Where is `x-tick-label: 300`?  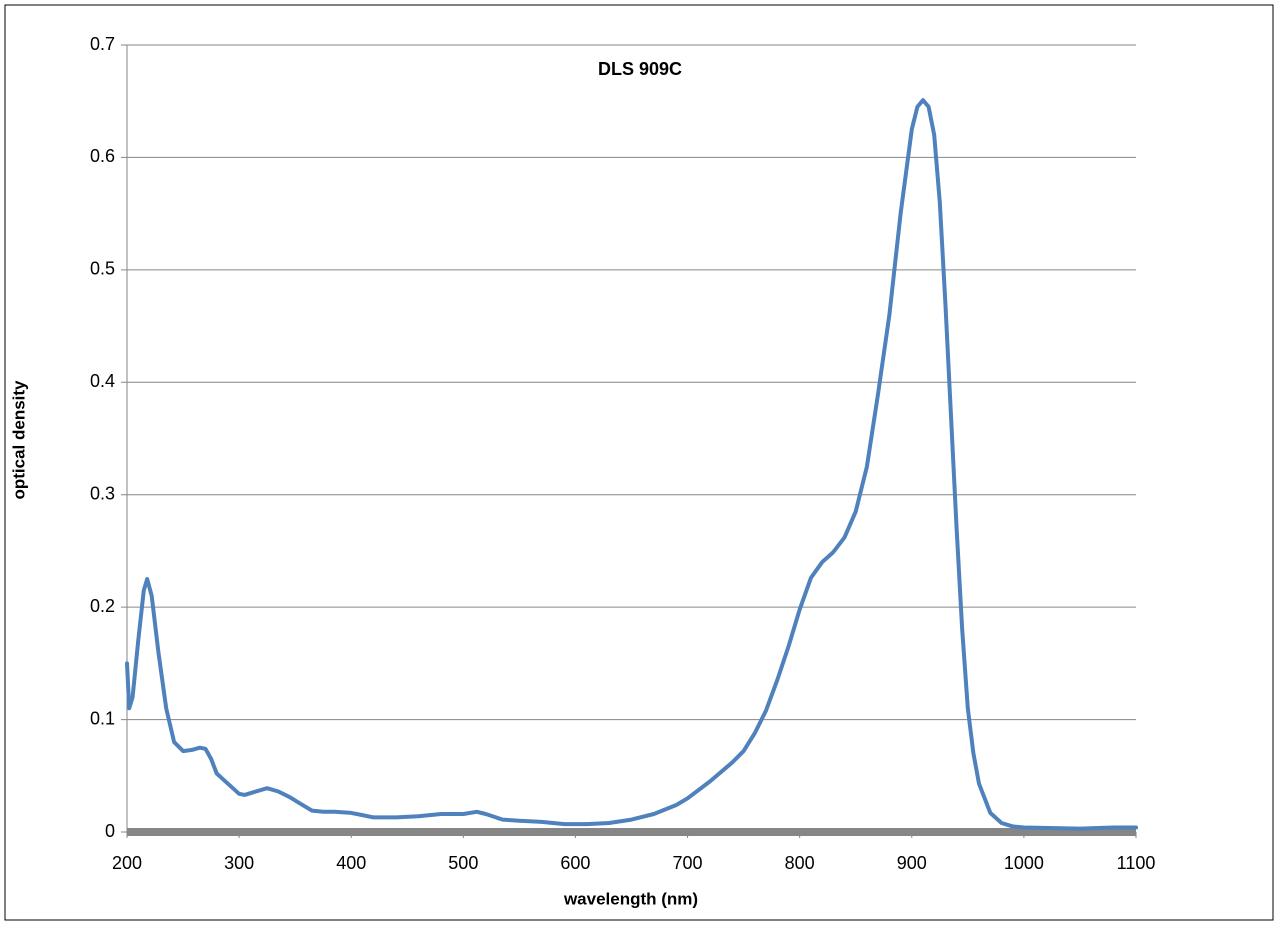 x-tick-label: 300 is located at coordinates (239, 863).